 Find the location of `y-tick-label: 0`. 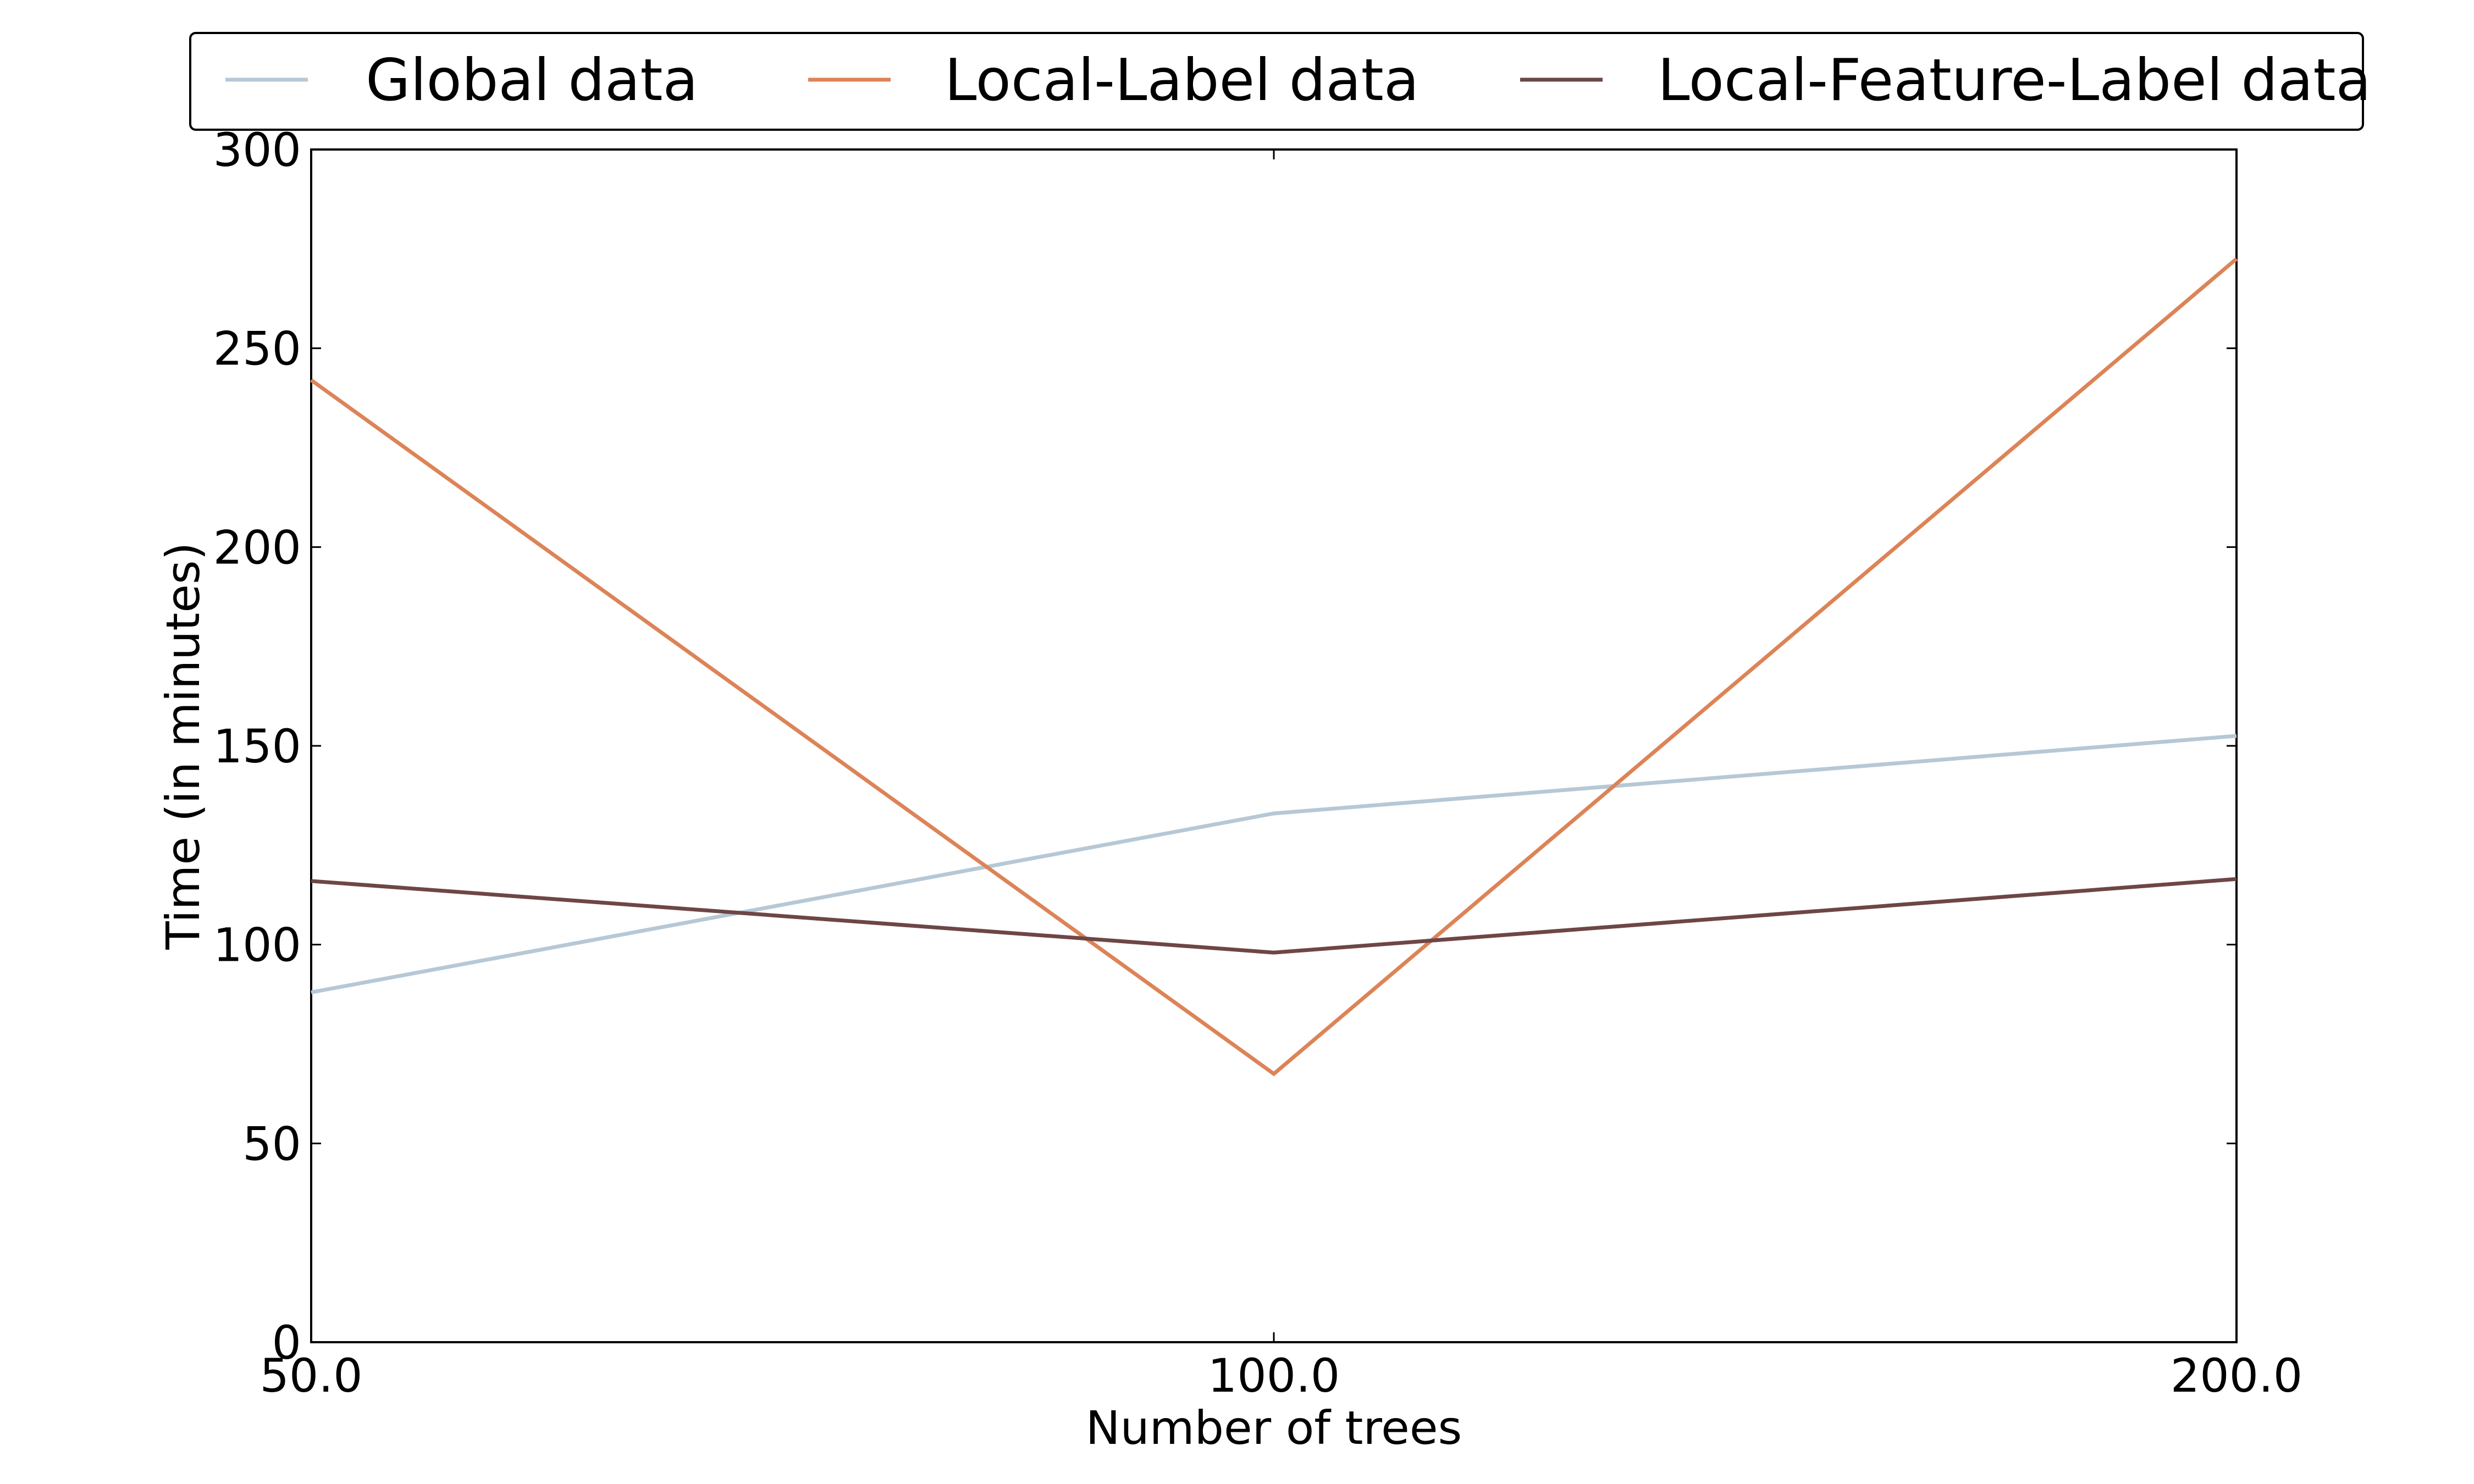

y-tick-label: 0 is located at coordinates (287, 1343).